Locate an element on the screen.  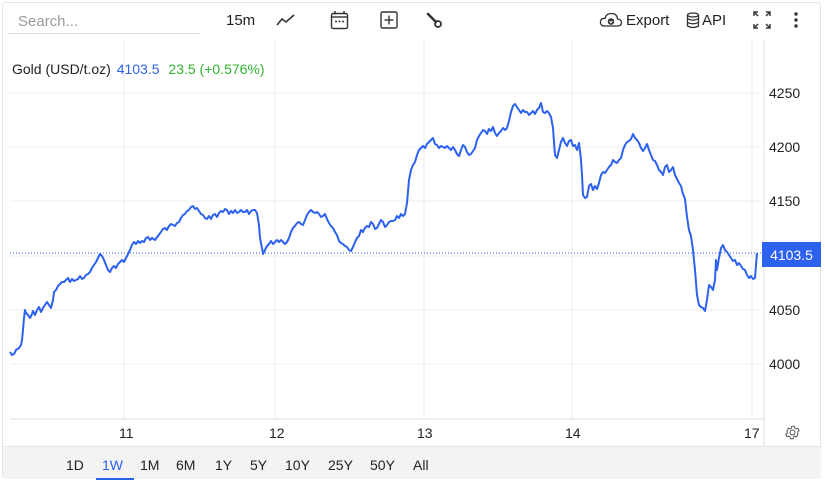
gear-icon is located at coordinates (792, 432).